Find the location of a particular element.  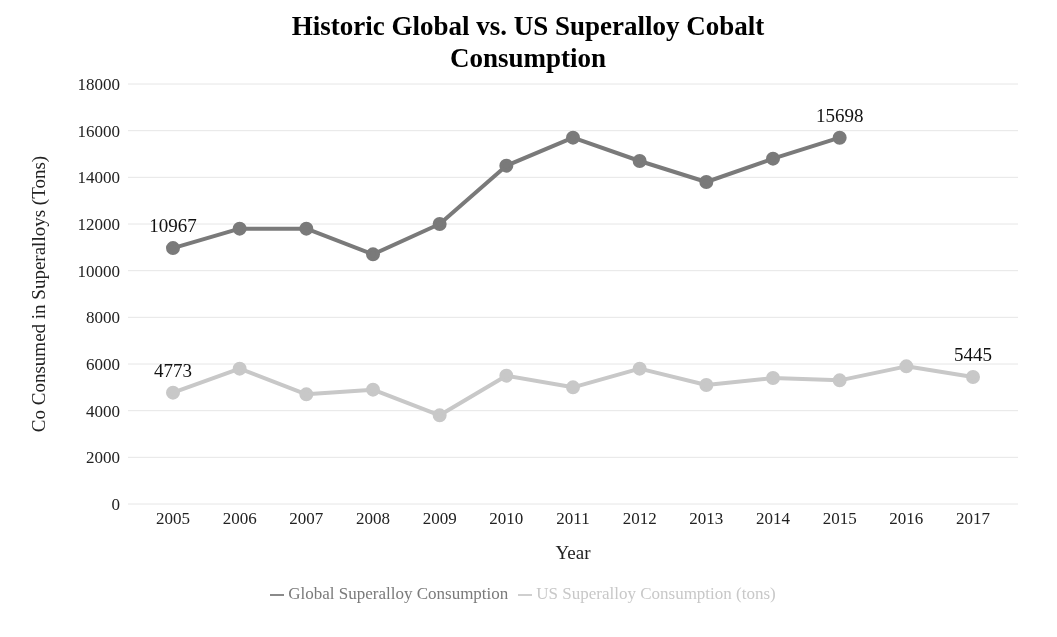

y-tick-label: 10000 is located at coordinates (98, 271).